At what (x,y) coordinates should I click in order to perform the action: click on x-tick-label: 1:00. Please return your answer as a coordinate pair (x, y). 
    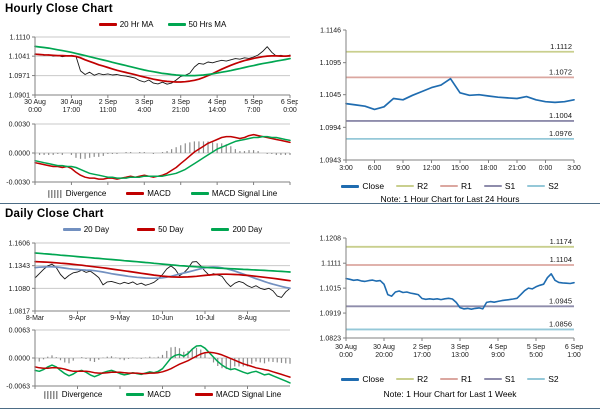
    Looking at the image, I should click on (574, 355).